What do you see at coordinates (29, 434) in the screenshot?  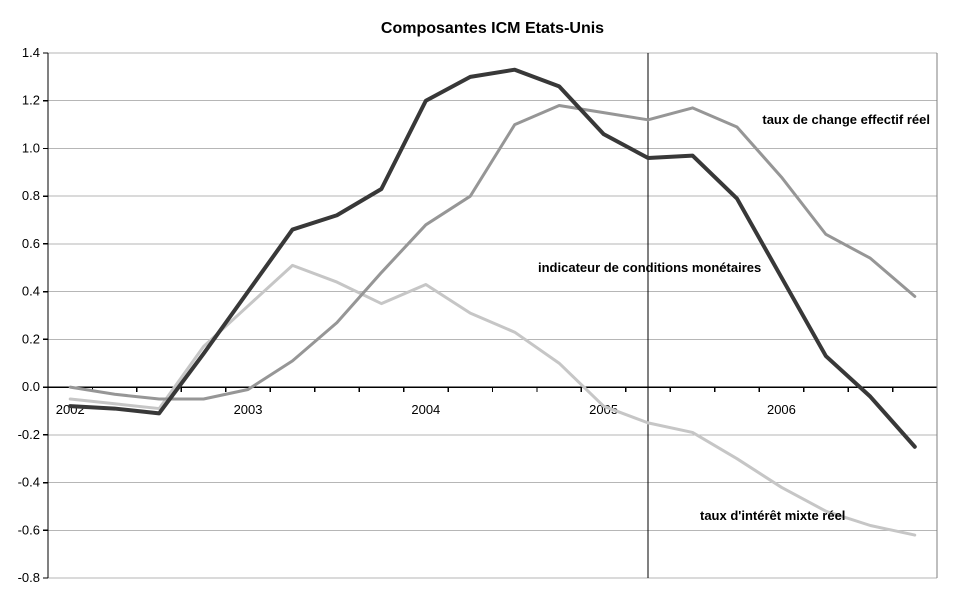 I see `y-tick-label: -0.2` at bounding box center [29, 434].